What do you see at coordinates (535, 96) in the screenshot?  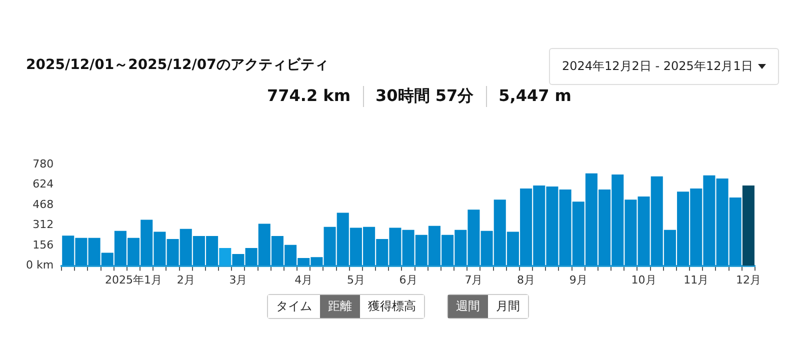 I see `text: 5,447 m` at bounding box center [535, 96].